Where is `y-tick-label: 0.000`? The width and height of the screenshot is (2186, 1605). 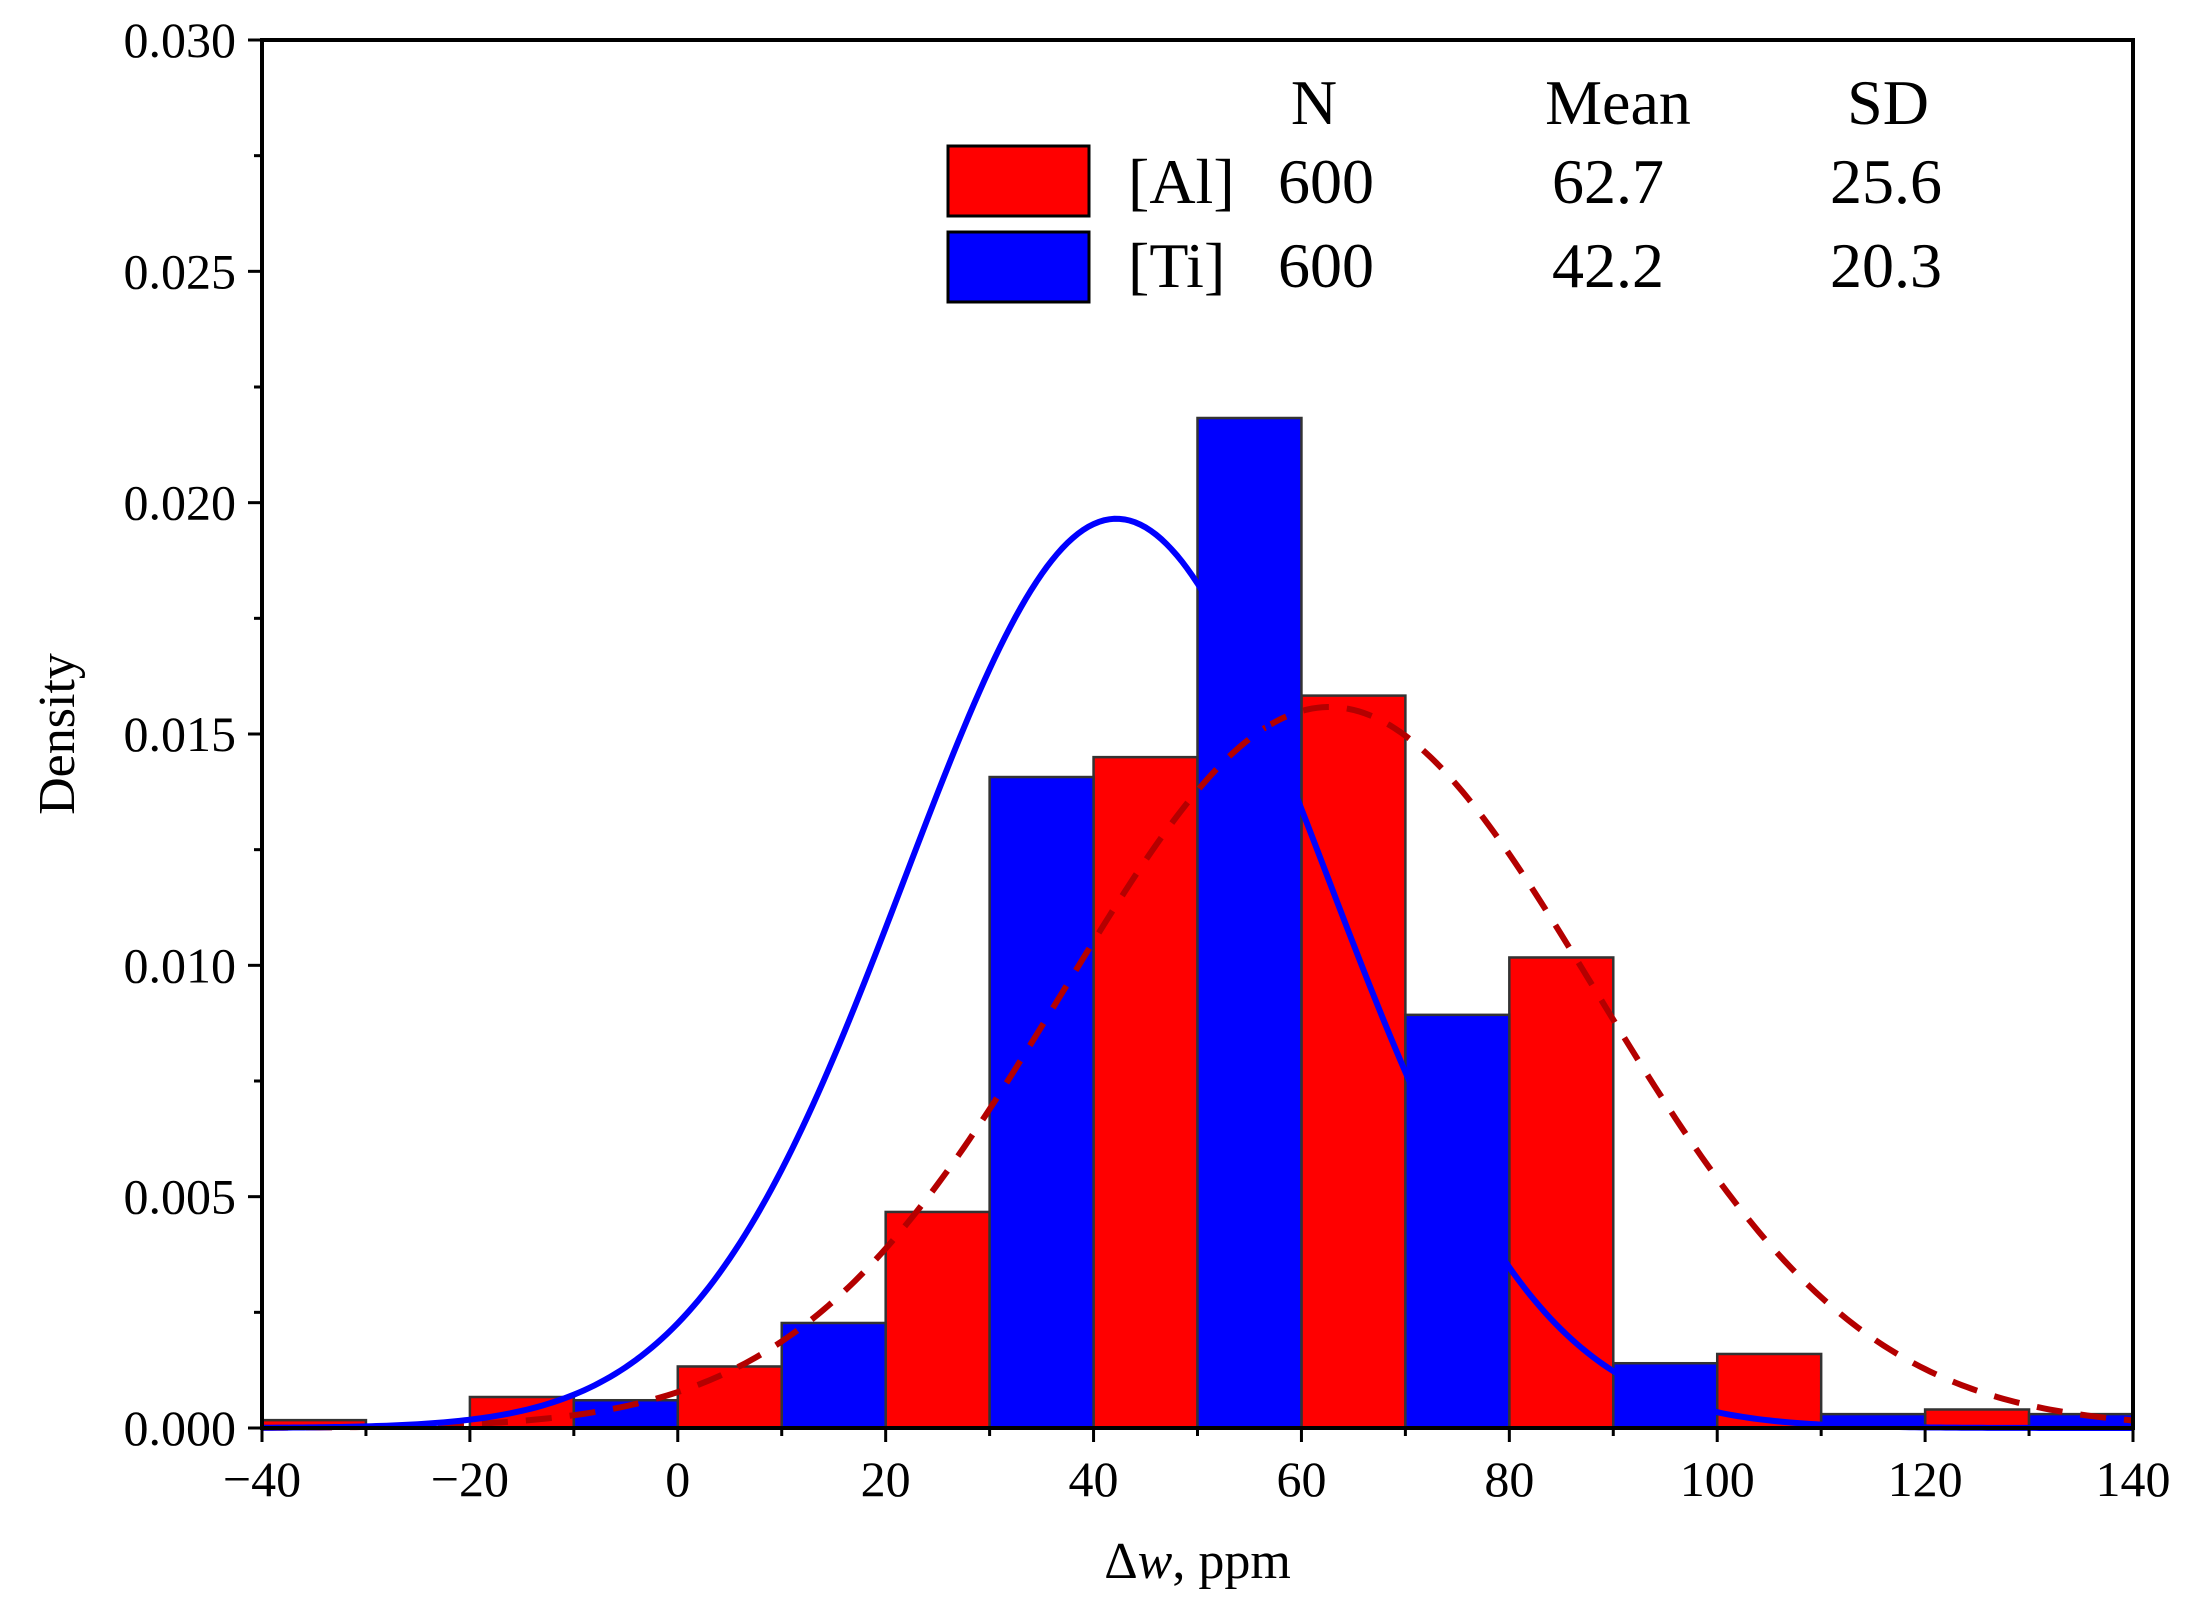 y-tick-label: 0.000 is located at coordinates (180, 1428).